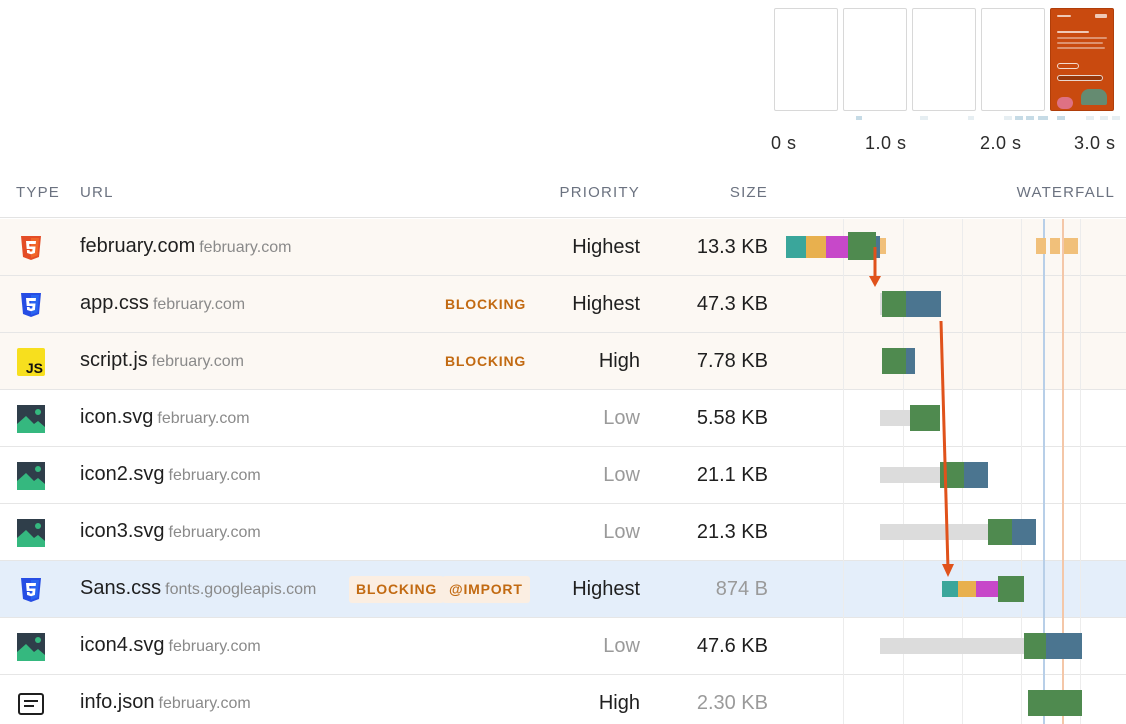 The width and height of the screenshot is (1126, 724). What do you see at coordinates (563, 247) in the screenshot?
I see `table-row: february.com february.com Highest 13.3 KB` at bounding box center [563, 247].